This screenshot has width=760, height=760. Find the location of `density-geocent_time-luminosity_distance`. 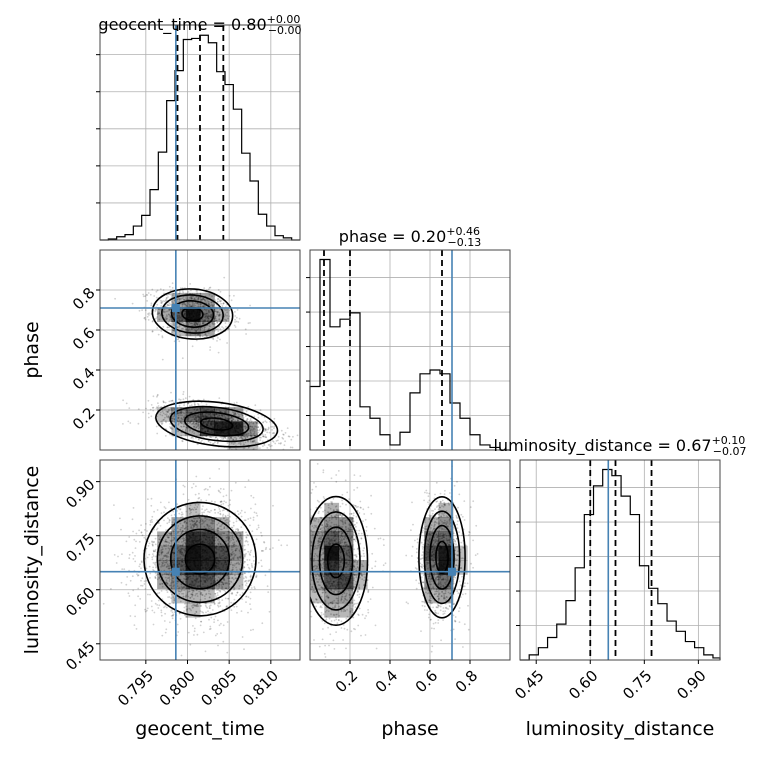

density-geocent_time-luminosity_distance is located at coordinates (195, 562).